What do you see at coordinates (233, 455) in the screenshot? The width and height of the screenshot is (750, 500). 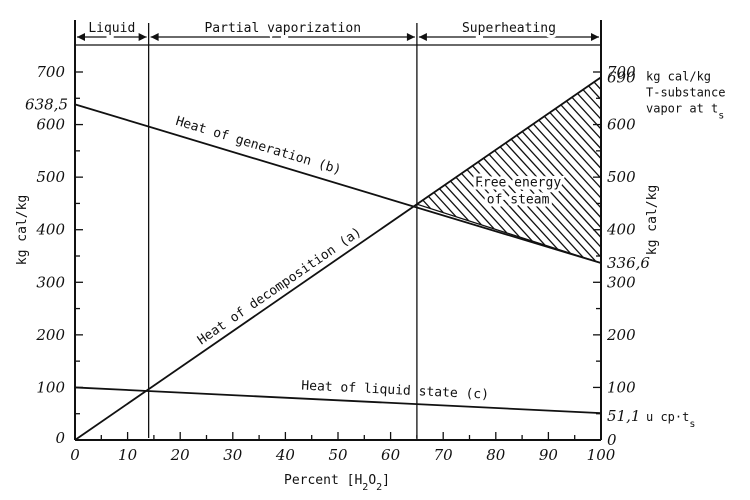 I see `x-tick-label: 30` at bounding box center [233, 455].